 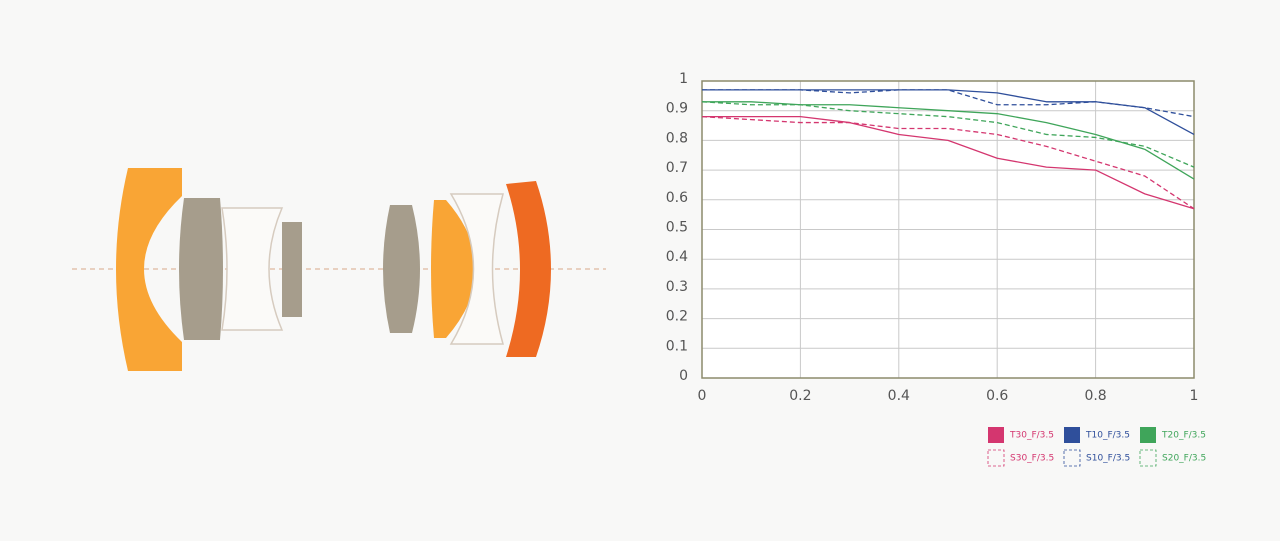 I want to click on y-tick-label: 0.8, so click(x=677, y=138).